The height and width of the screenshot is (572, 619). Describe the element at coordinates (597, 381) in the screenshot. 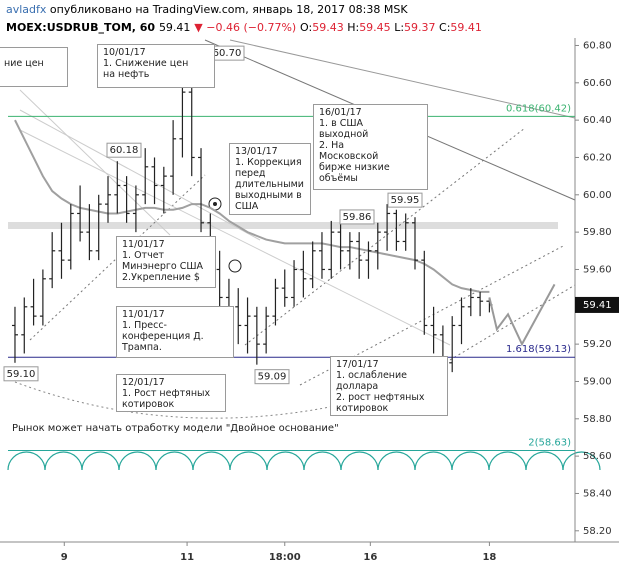

I see `y-tick-label: 59.00` at that location.